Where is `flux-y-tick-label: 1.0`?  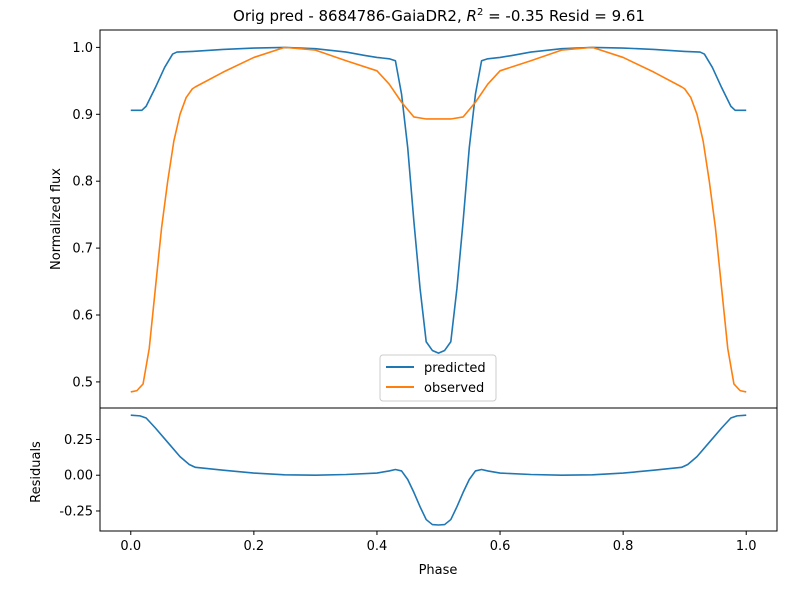
flux-y-tick-label: 1.0 is located at coordinates (82, 48).